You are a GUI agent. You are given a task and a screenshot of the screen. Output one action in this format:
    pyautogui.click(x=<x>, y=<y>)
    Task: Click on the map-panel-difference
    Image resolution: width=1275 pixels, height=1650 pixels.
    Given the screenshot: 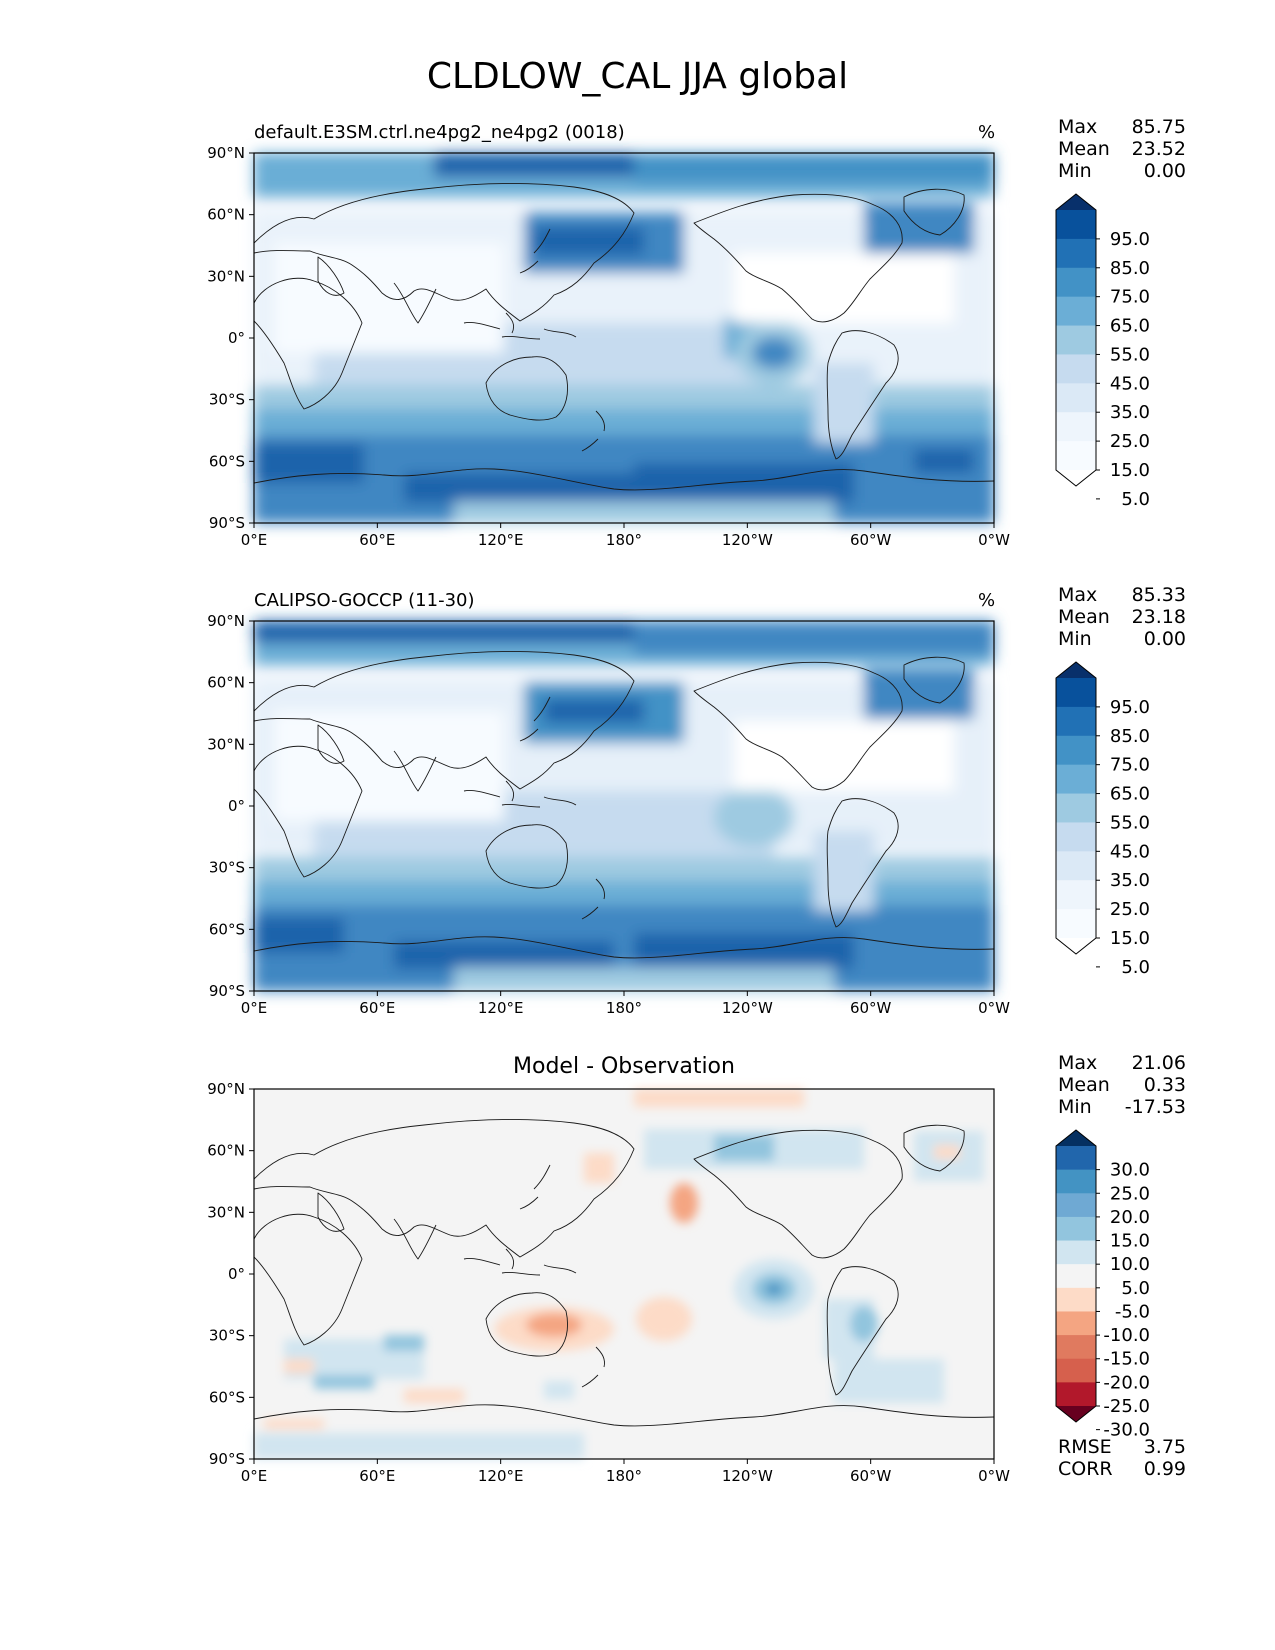 What is the action you would take?
    pyautogui.click(x=624, y=1274)
    